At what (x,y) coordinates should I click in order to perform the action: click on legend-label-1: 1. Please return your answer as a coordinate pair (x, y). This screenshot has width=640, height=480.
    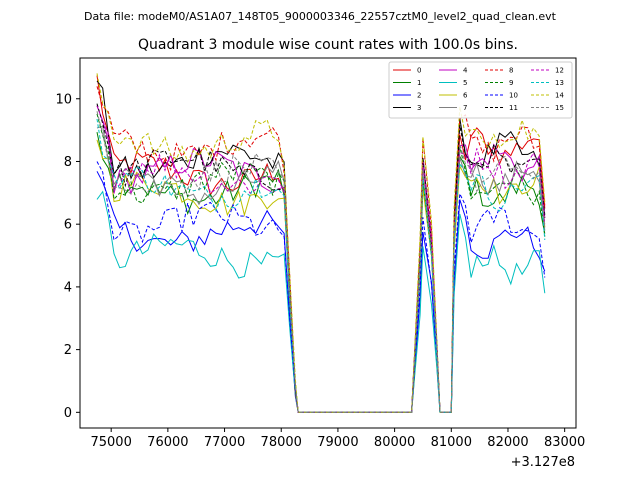
    Looking at the image, I should click on (419, 83).